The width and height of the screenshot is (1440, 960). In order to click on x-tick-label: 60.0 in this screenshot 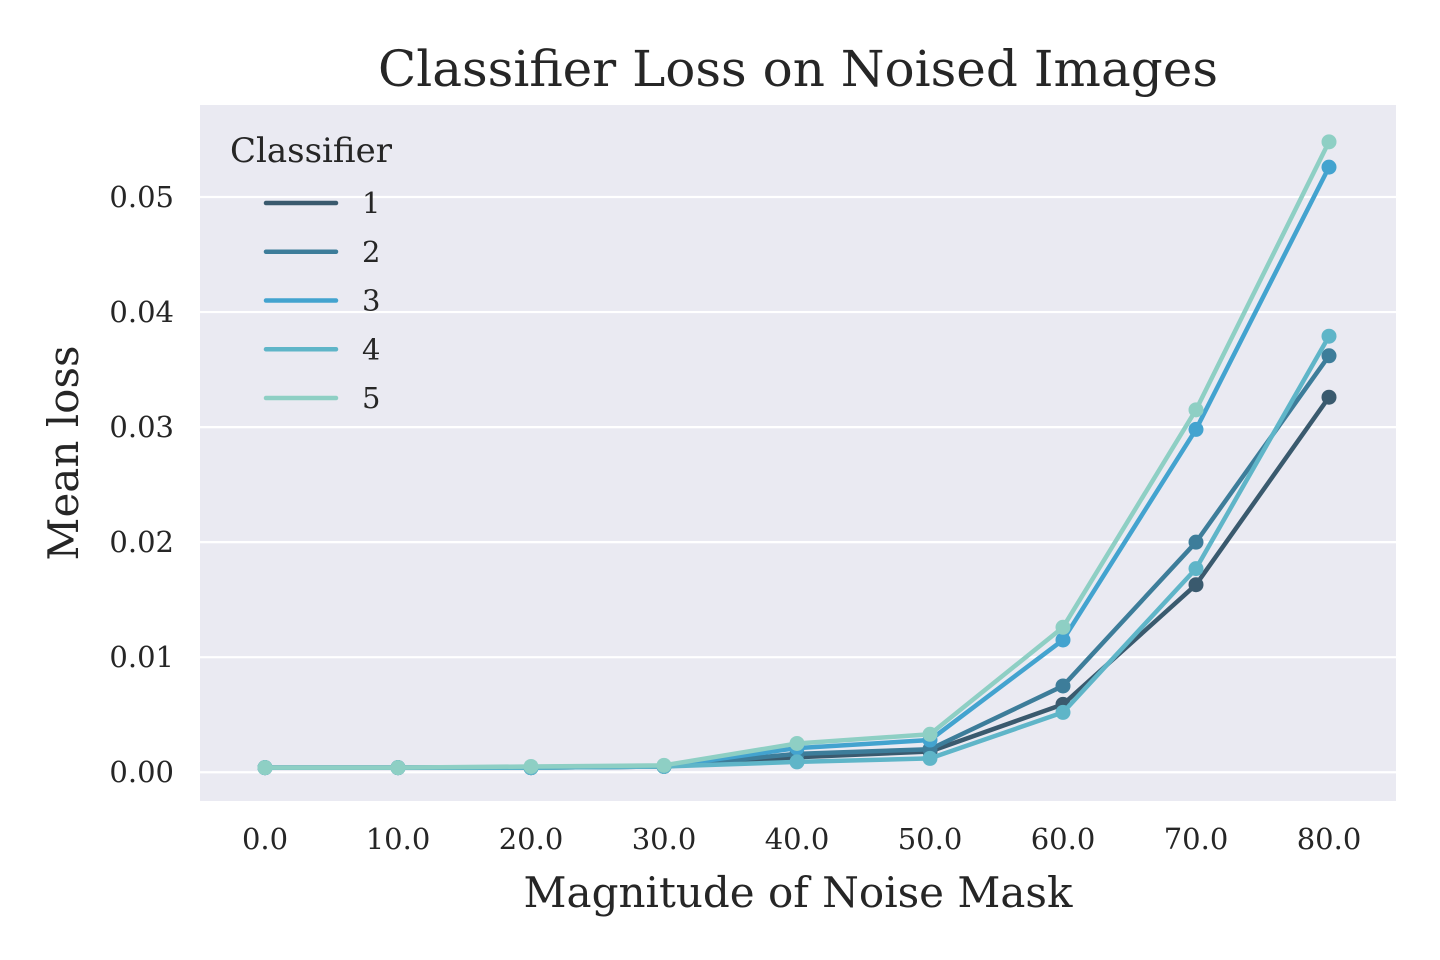, I will do `click(1063, 839)`.